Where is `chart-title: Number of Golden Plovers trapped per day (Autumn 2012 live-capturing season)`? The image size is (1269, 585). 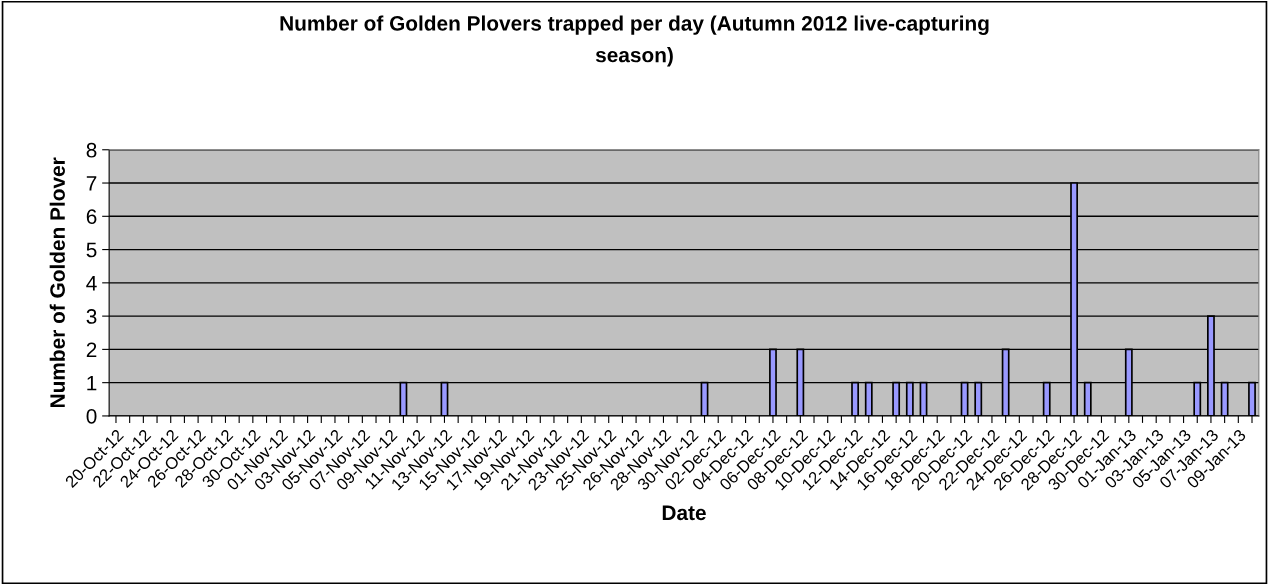
chart-title: Number of Golden Plovers trapped per day (Autumn 2012 live-capturing season) is located at coordinates (634, 41).